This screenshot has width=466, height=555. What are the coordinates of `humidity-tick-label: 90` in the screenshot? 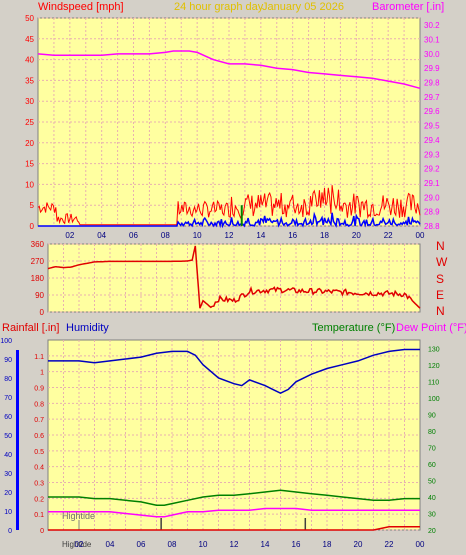 It's located at (8, 360).